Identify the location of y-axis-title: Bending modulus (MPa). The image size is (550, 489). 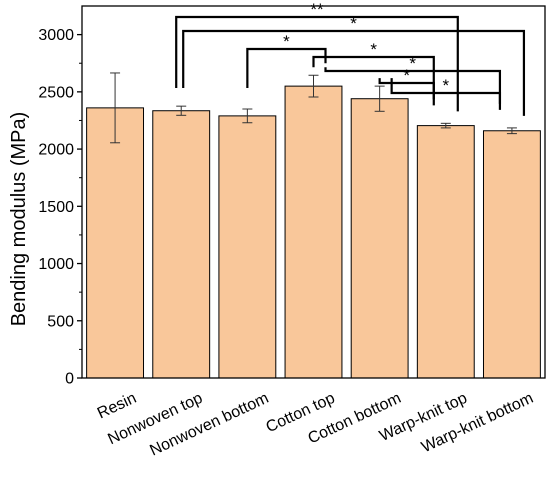
(19, 219).